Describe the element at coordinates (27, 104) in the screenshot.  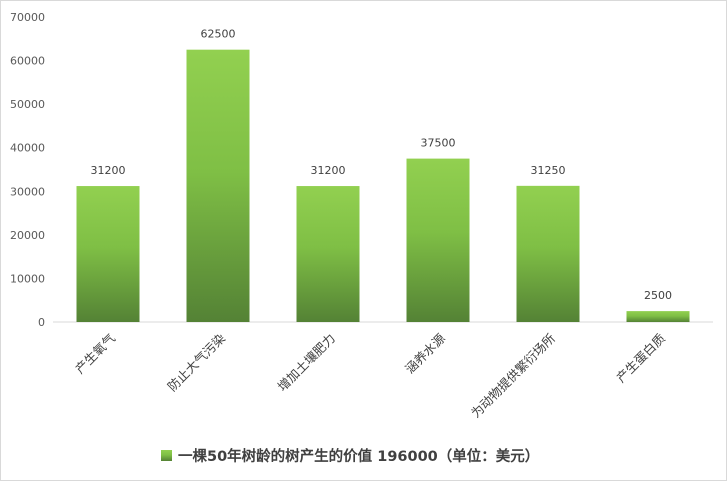
I see `y-tick-label: 50000` at that location.